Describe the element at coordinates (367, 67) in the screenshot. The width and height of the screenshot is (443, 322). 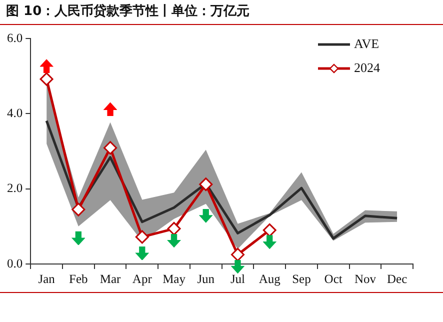
I see `legend-label: 2024` at that location.